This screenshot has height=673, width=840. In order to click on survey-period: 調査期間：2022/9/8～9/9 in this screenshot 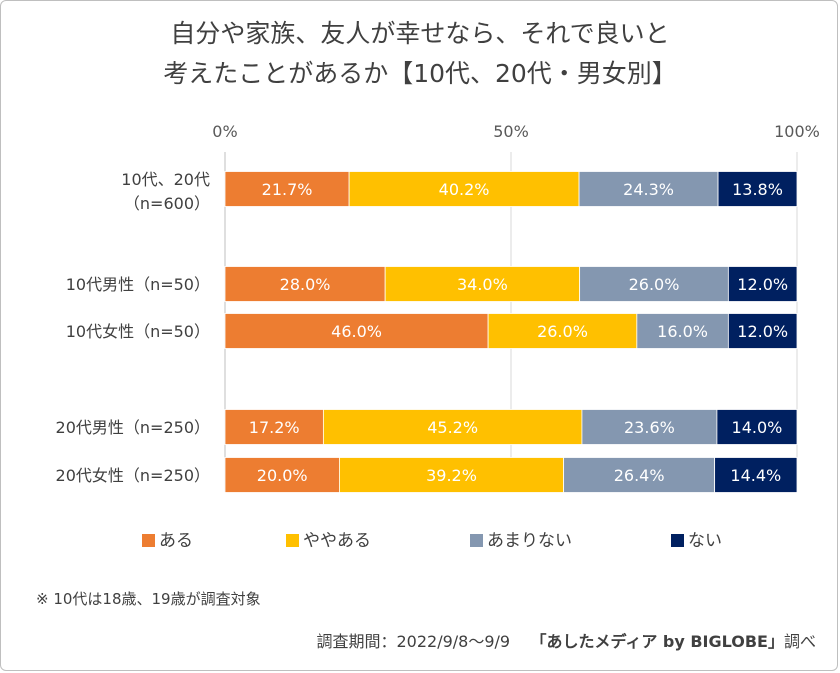, I will do `click(413, 641)`.